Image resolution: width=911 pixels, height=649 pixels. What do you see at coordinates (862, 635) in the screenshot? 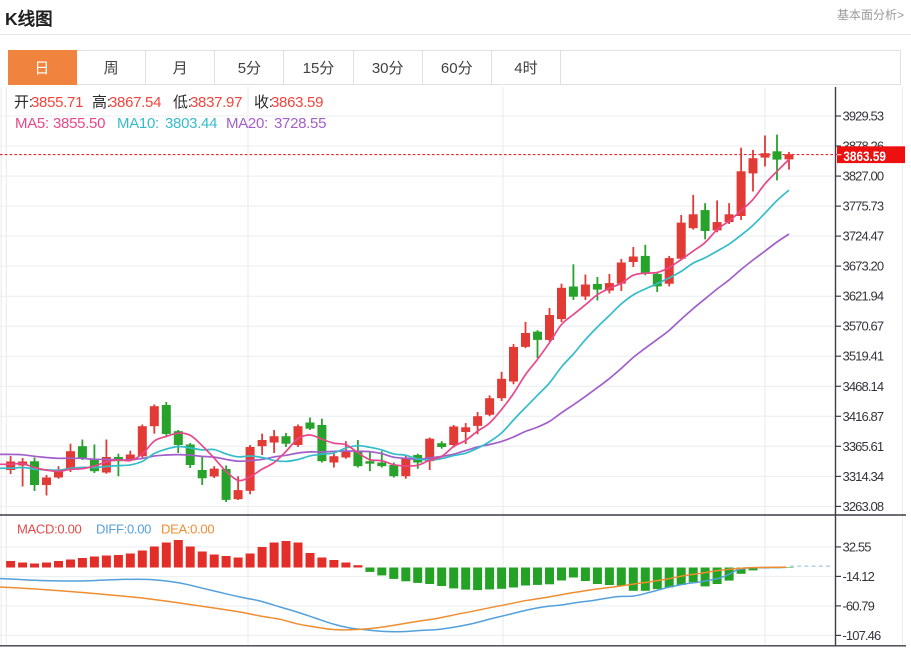
I see `svg-text: -107.46` at bounding box center [862, 635].